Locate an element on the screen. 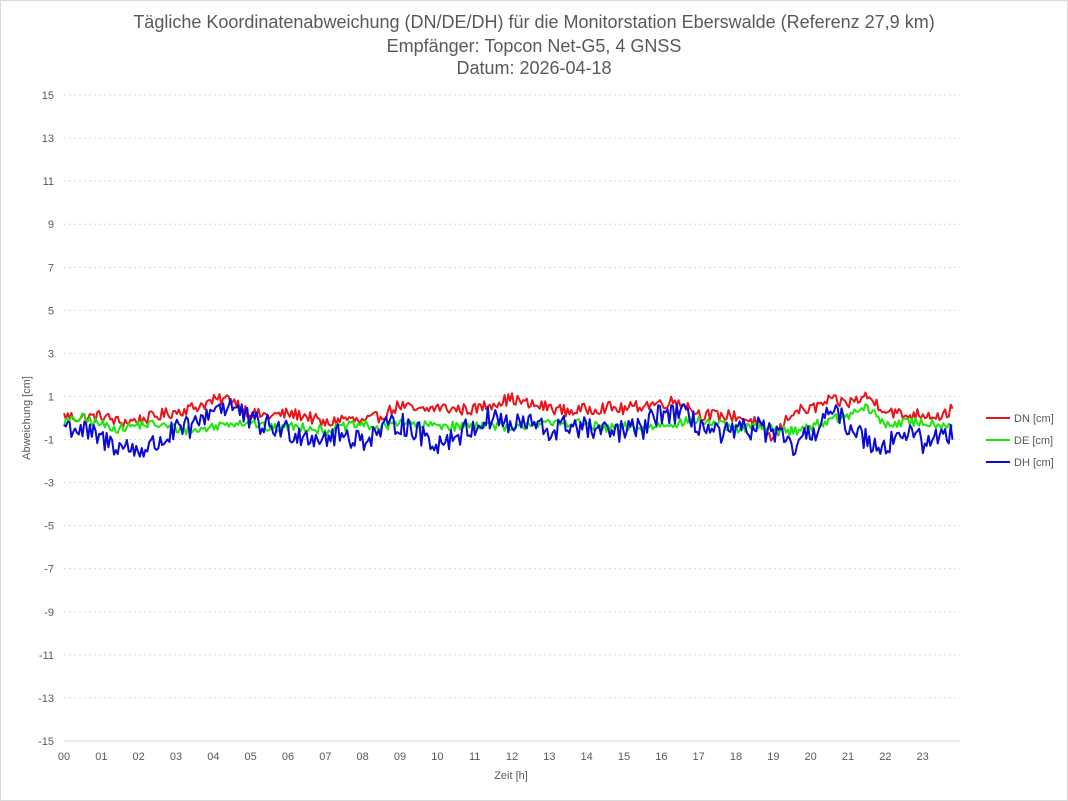 Image resolution: width=1068 pixels, height=801 pixels. y-tick-label: 7 is located at coordinates (51, 268).